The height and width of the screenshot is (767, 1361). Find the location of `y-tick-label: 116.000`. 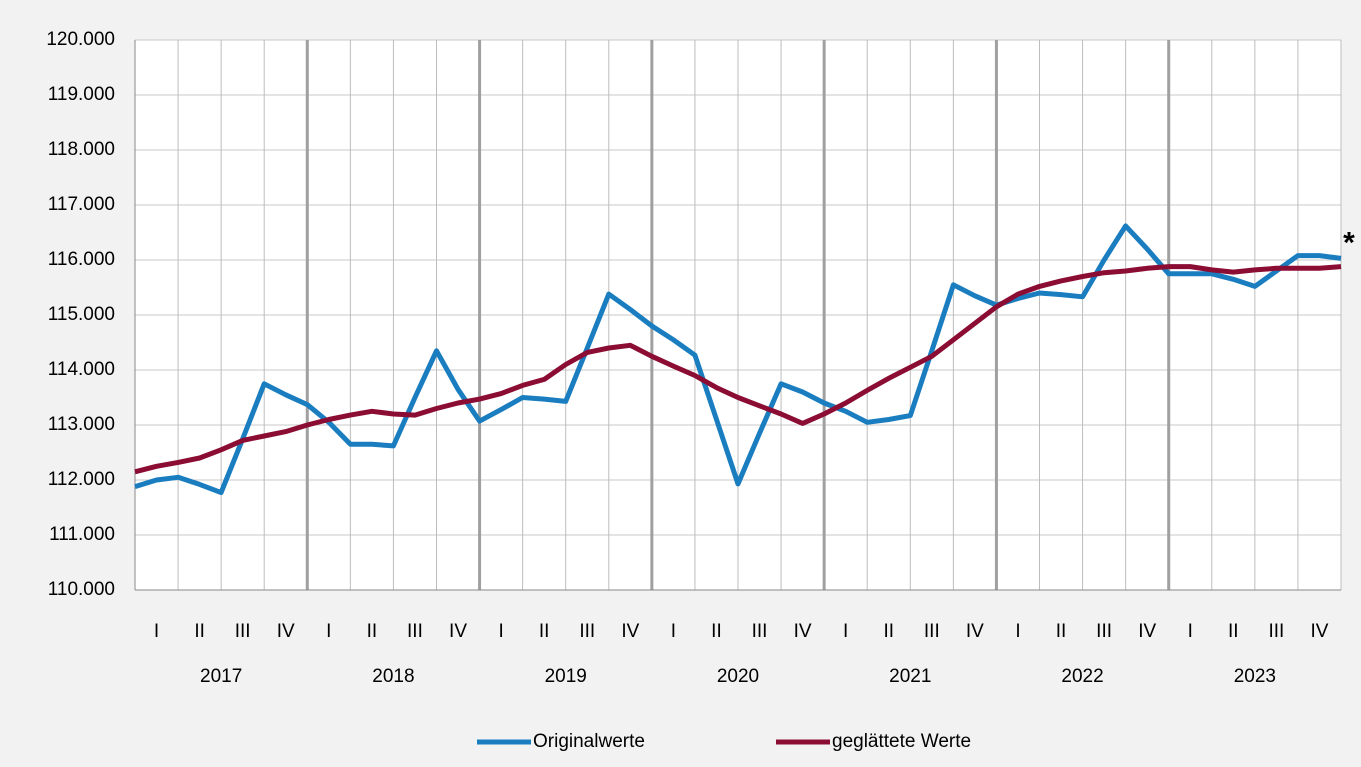

y-tick-label: 116.000 is located at coordinates (81, 259).